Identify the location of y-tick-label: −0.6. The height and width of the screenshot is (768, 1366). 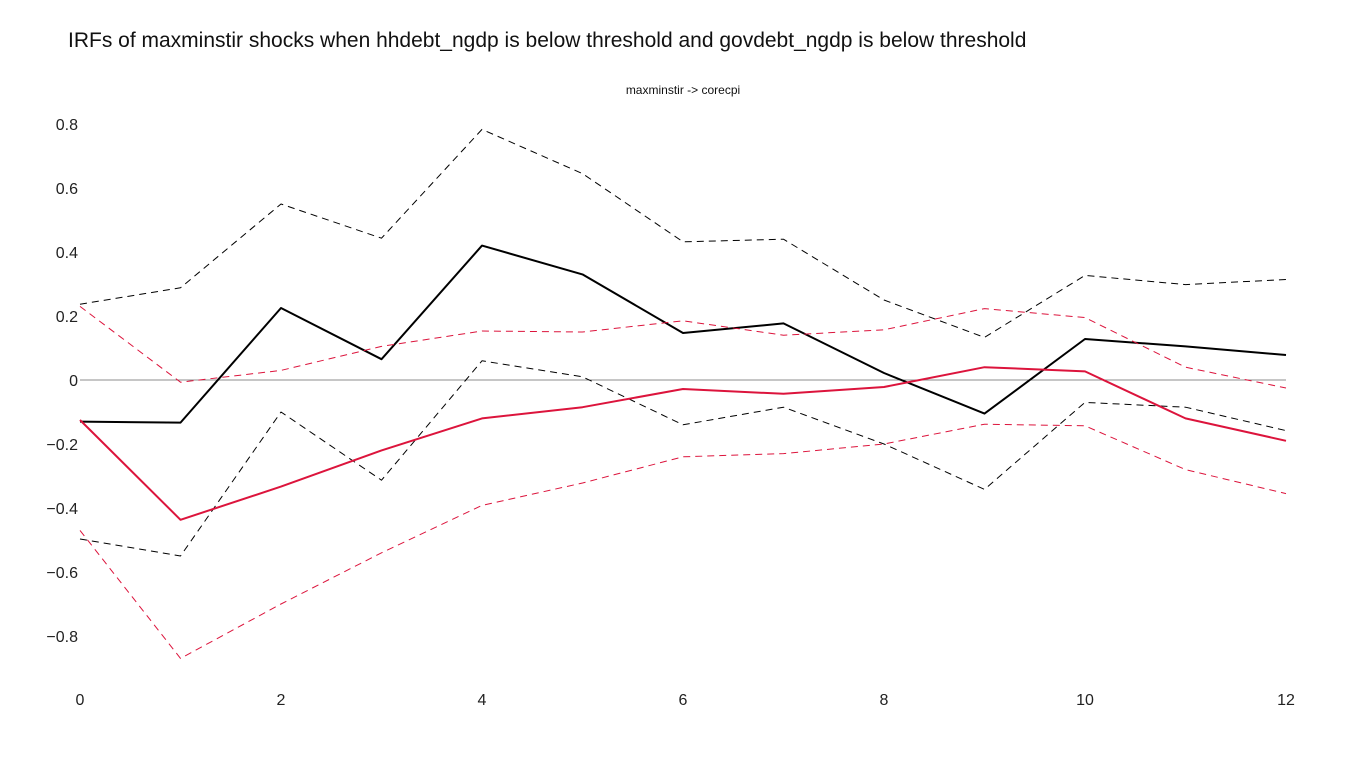
(62, 573).